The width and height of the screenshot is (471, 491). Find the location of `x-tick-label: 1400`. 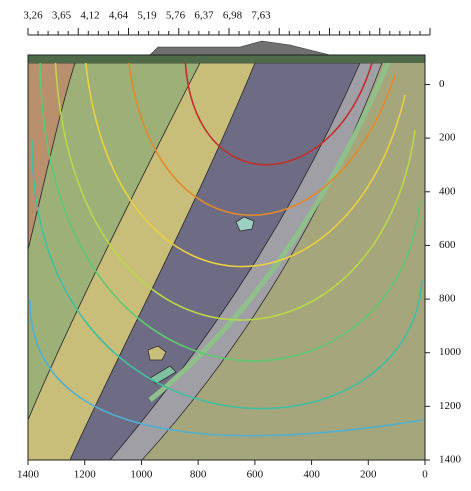

x-tick-label: 1400 is located at coordinates (28, 475).